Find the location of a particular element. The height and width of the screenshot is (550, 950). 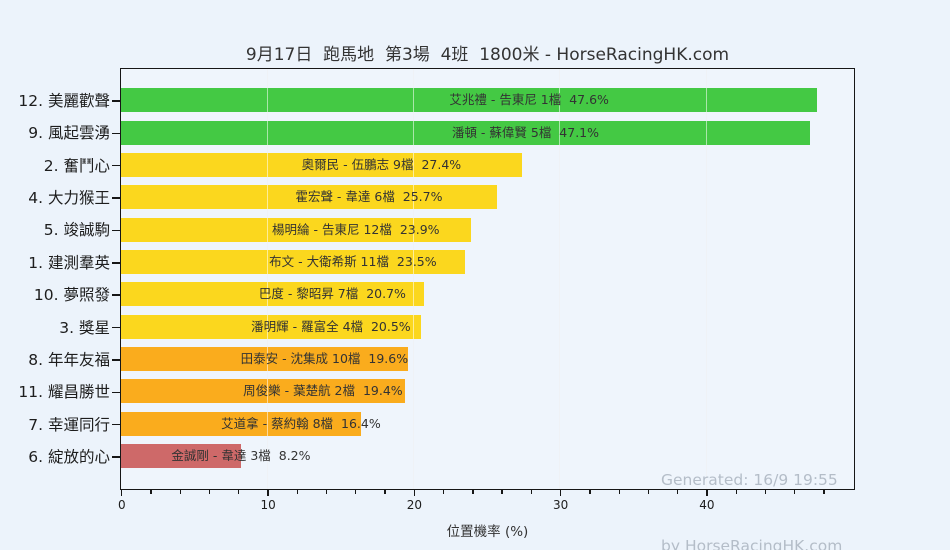

bar-label: 潘頓 - 蘇偉賢 5檔 47.1% is located at coordinates (525, 132).